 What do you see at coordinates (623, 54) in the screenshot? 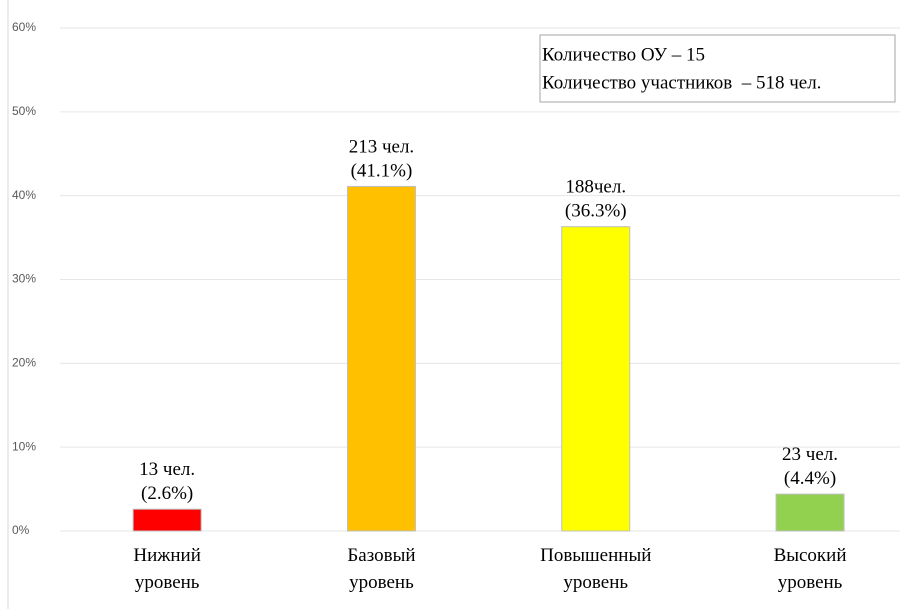
I see `annotation: Количество ОУ – 15` at bounding box center [623, 54].